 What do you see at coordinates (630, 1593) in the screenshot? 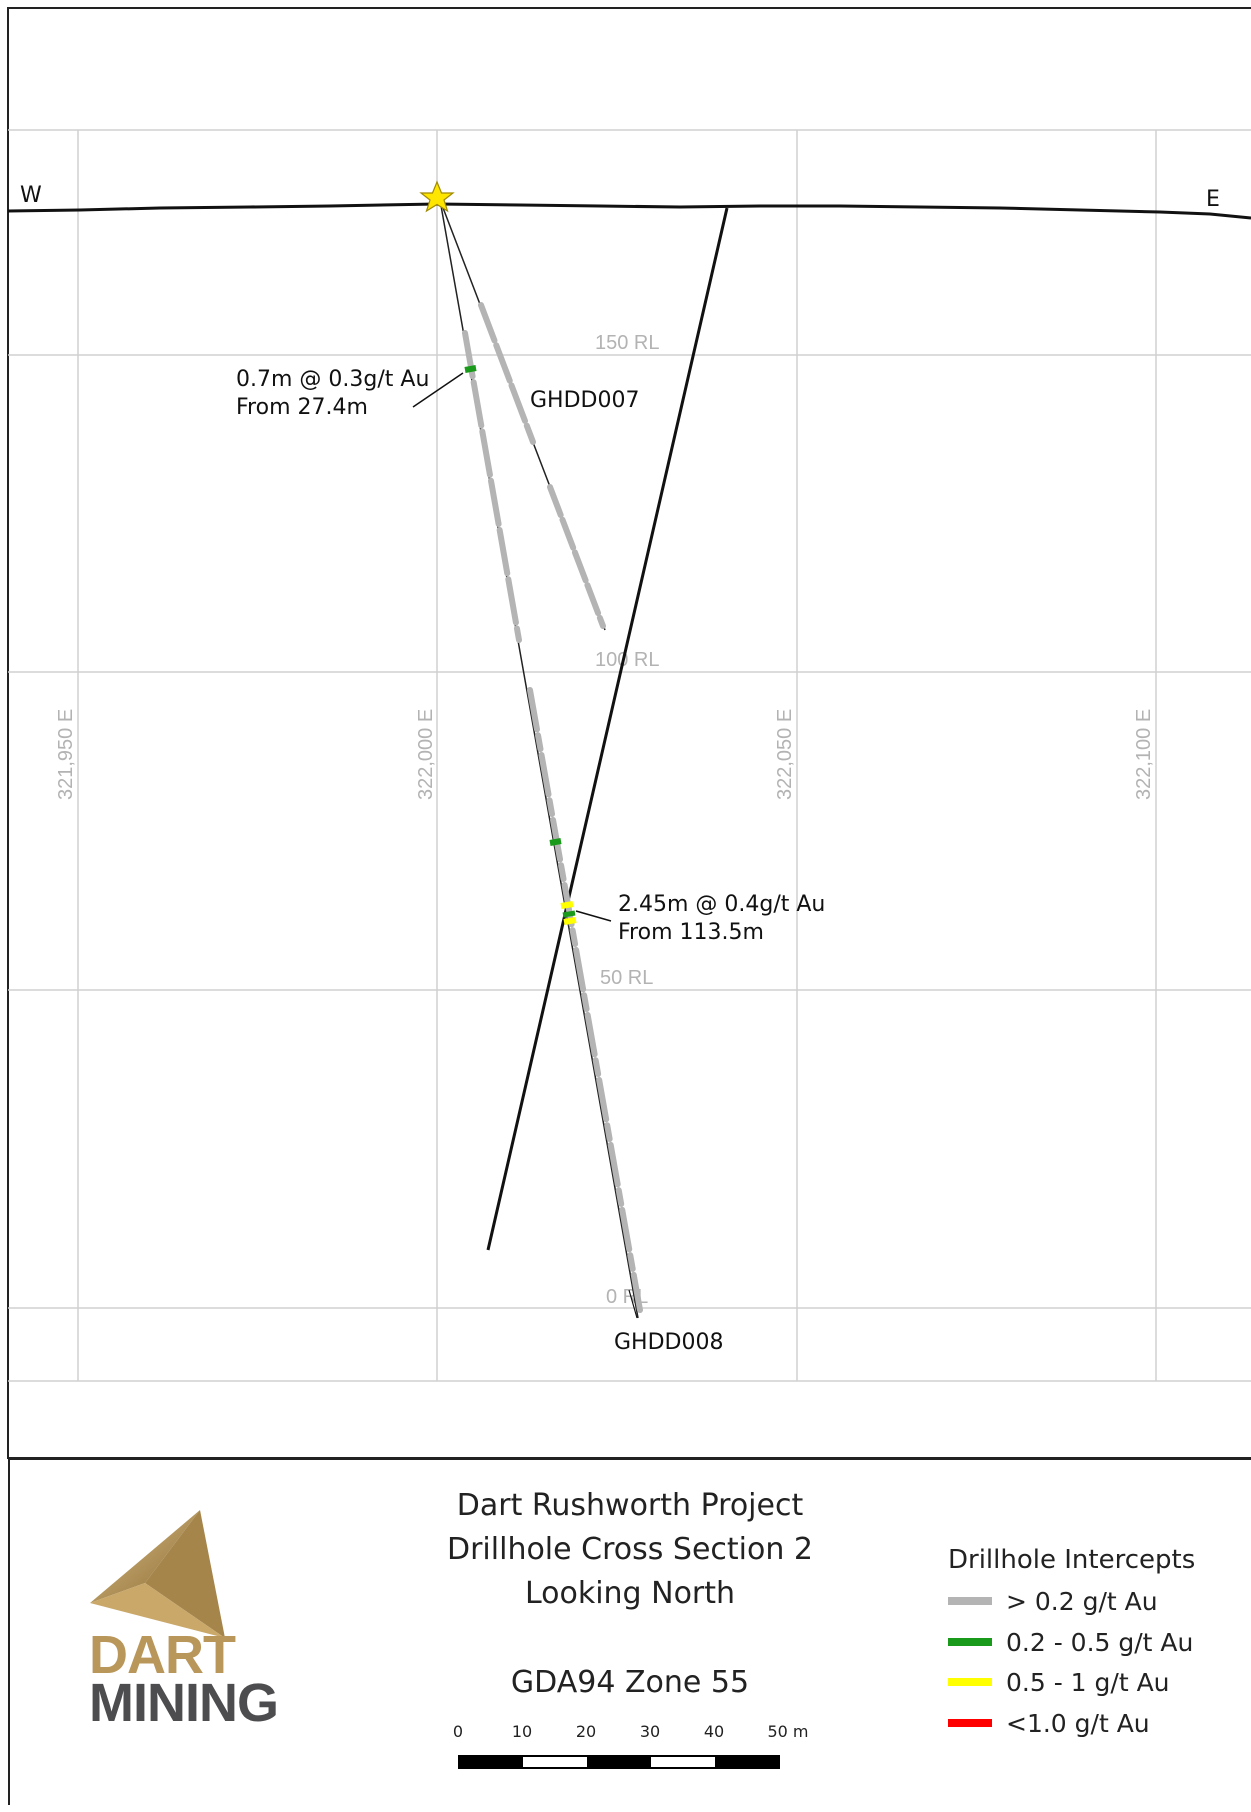
I see `map-title-line-3: Looking North` at bounding box center [630, 1593].